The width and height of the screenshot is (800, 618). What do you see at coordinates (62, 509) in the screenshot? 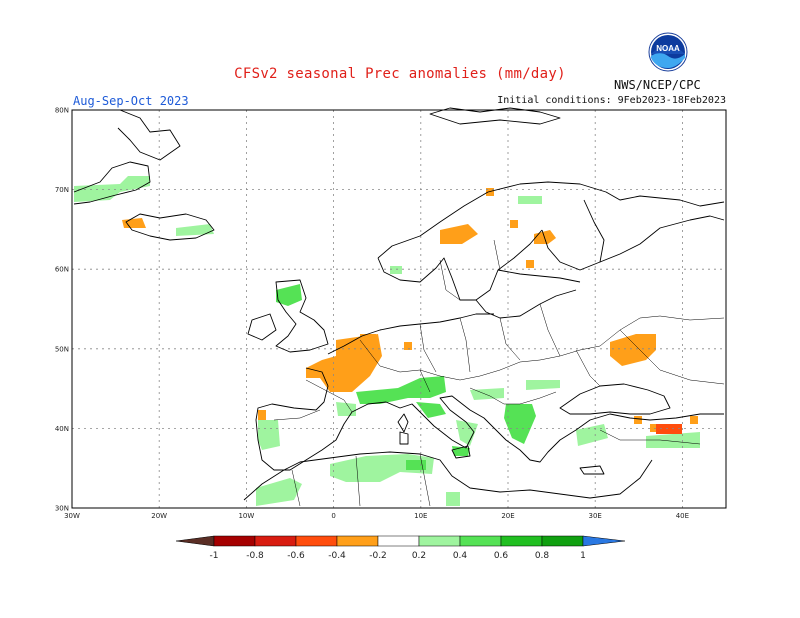
I see `lat-tick-label: 30N` at bounding box center [62, 509].